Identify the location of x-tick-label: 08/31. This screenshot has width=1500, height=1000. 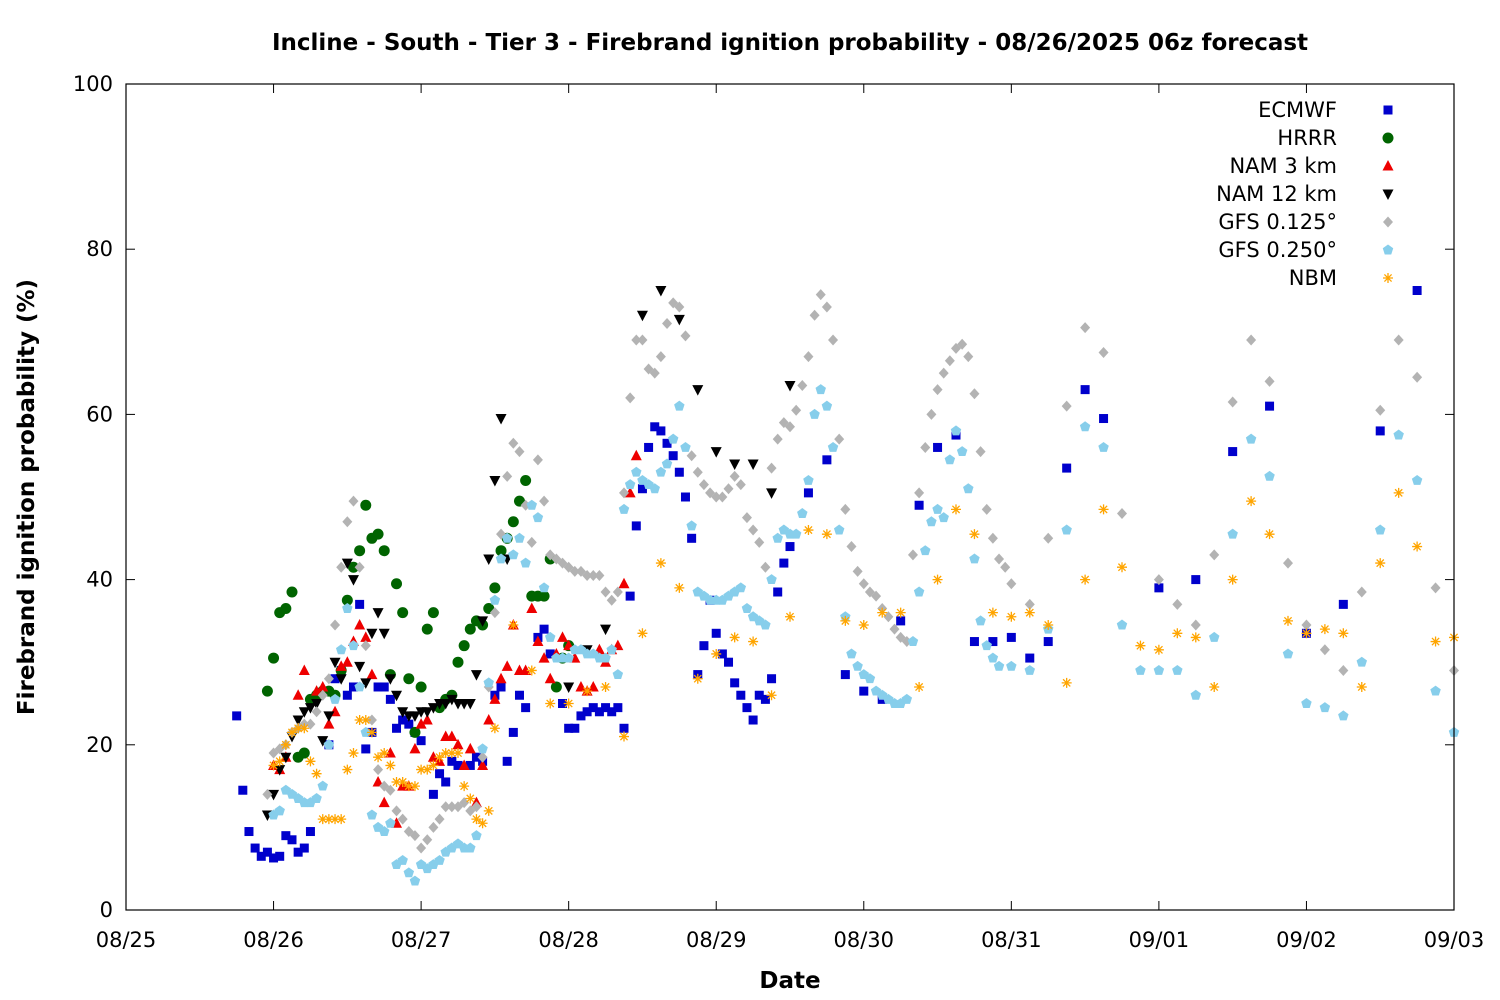
(1011, 940).